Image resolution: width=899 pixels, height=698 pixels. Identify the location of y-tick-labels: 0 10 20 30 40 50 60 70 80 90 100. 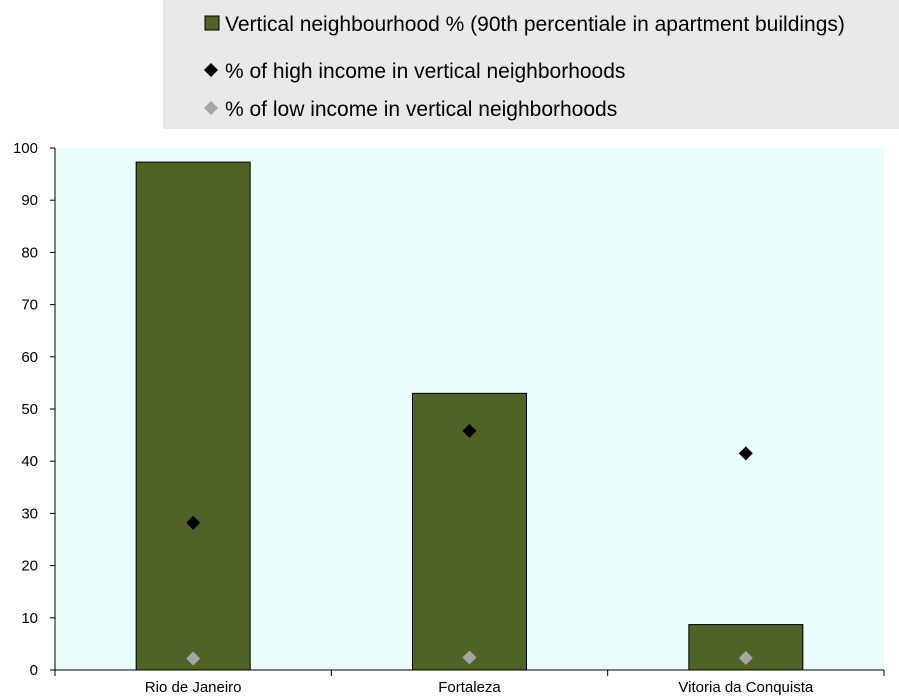
(25, 409).